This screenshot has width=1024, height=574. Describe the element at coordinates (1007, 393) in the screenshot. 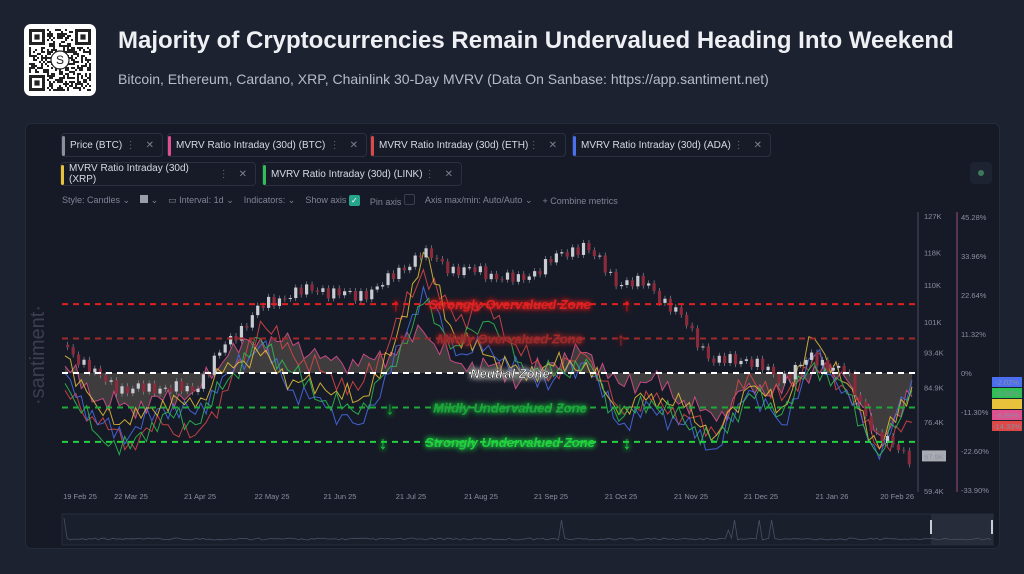

I see `current-mvrv-label: -5.06%` at that location.